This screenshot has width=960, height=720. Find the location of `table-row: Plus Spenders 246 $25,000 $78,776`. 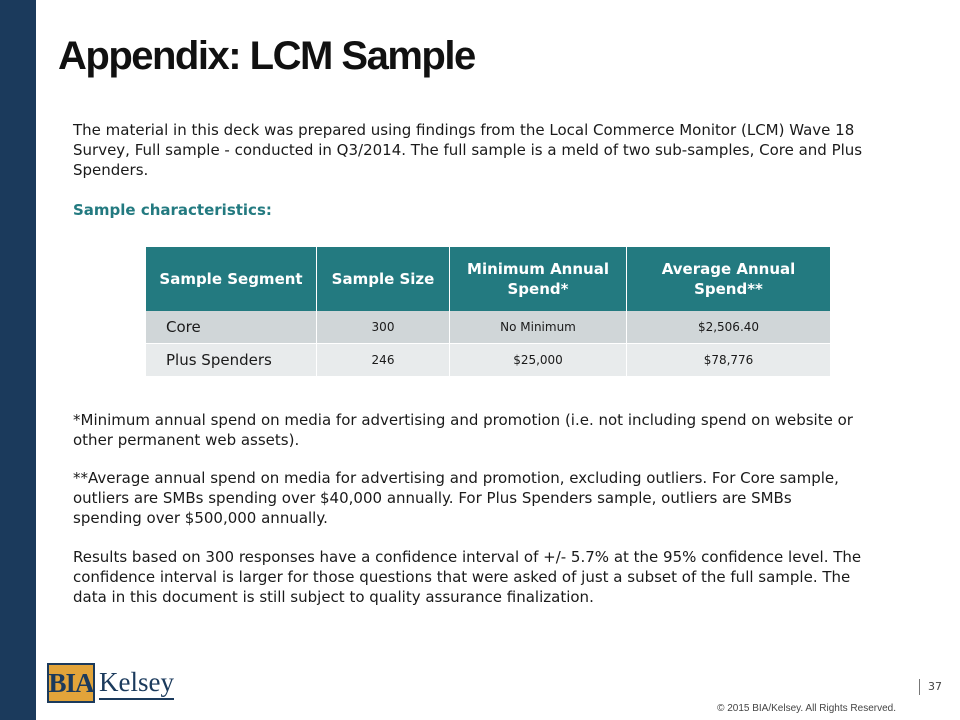

table-row: Plus Spenders 246 $25,000 $78,776 is located at coordinates (488, 360).